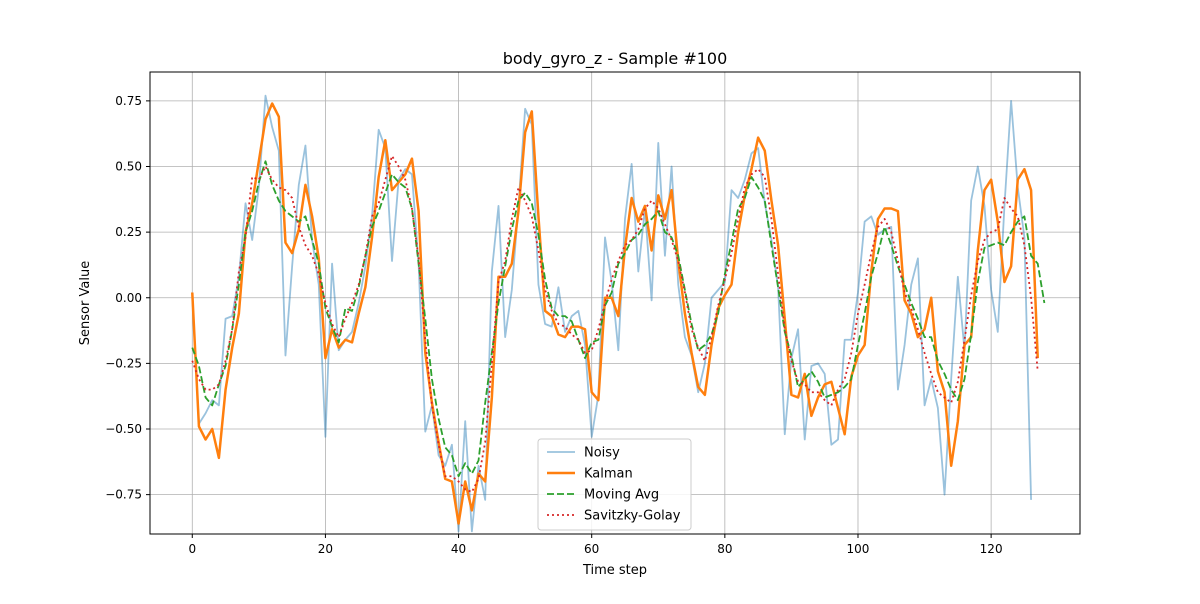 This screenshot has height=604, width=1200. What do you see at coordinates (123, 495) in the screenshot?
I see `y-tick-label: −0.75` at bounding box center [123, 495].